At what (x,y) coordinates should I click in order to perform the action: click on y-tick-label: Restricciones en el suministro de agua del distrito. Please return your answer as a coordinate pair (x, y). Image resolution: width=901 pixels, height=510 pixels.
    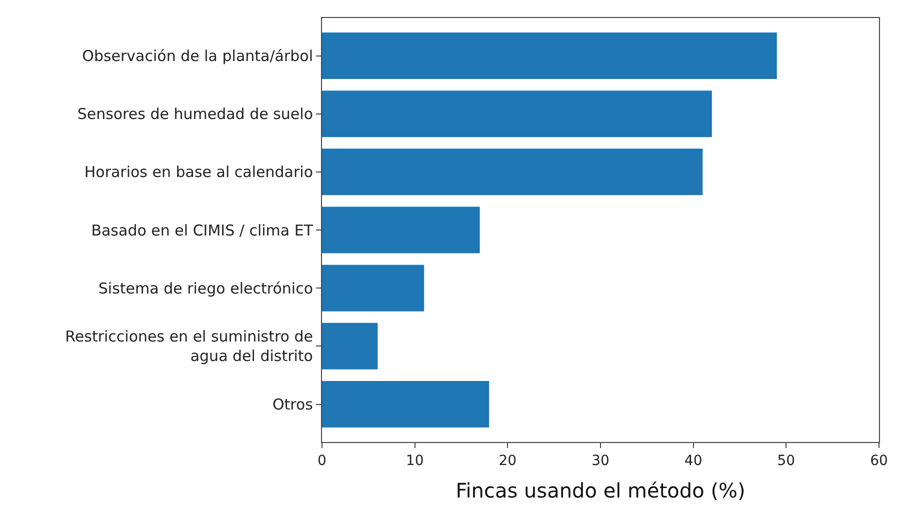
    Looking at the image, I should click on (189, 347).